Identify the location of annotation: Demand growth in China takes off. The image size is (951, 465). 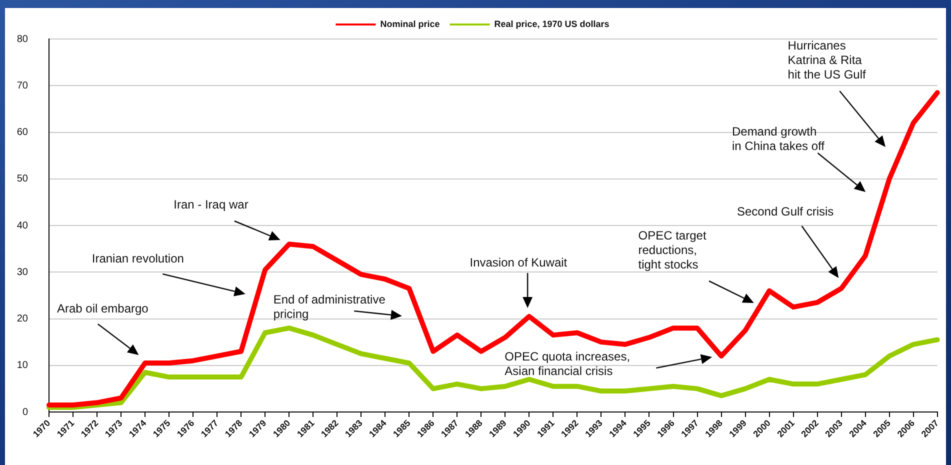
(779, 138).